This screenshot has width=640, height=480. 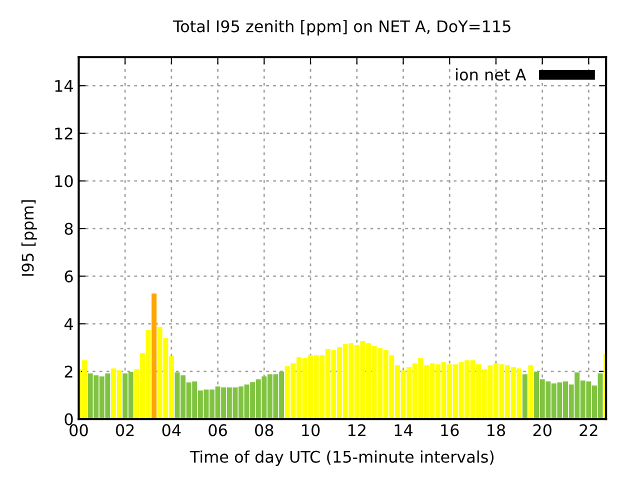 What do you see at coordinates (341, 28) in the screenshot?
I see `chart-title: Total I95 zenith [ppm] on NET A, DoY=115` at bounding box center [341, 28].